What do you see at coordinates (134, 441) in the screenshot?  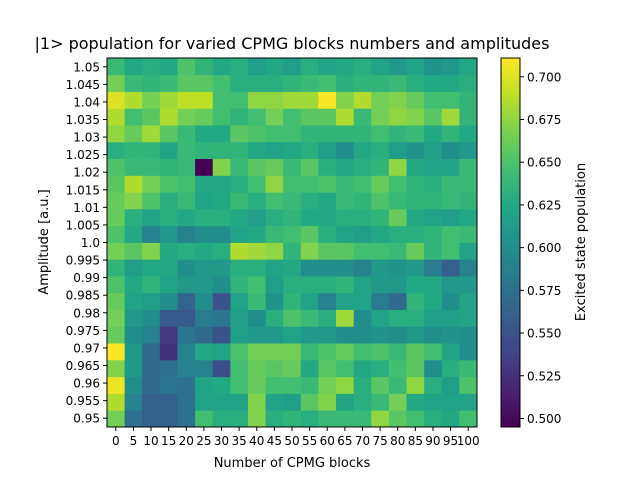 I see `x-tick-label: 5` at bounding box center [134, 441].